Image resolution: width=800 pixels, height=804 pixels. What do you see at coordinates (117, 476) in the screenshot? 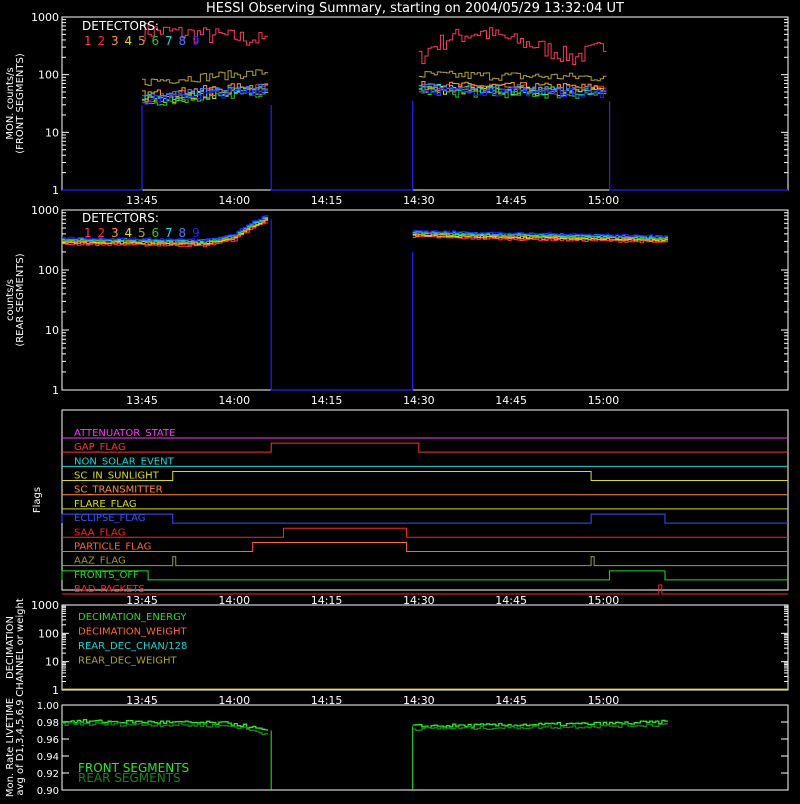
I see `flag-label-sc_in_sunlight: SC_IN_SUNLIGHT` at bounding box center [117, 476].